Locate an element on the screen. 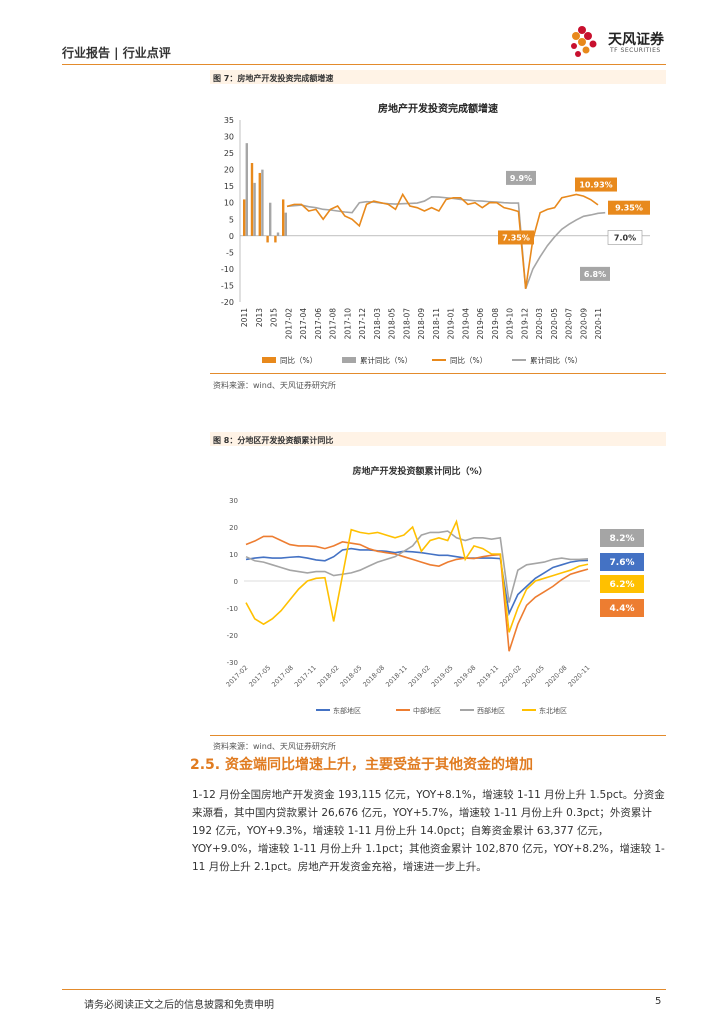 Image resolution: width=724 pixels, height=1024 pixels. chart2-end-label: 8.2% is located at coordinates (622, 539).